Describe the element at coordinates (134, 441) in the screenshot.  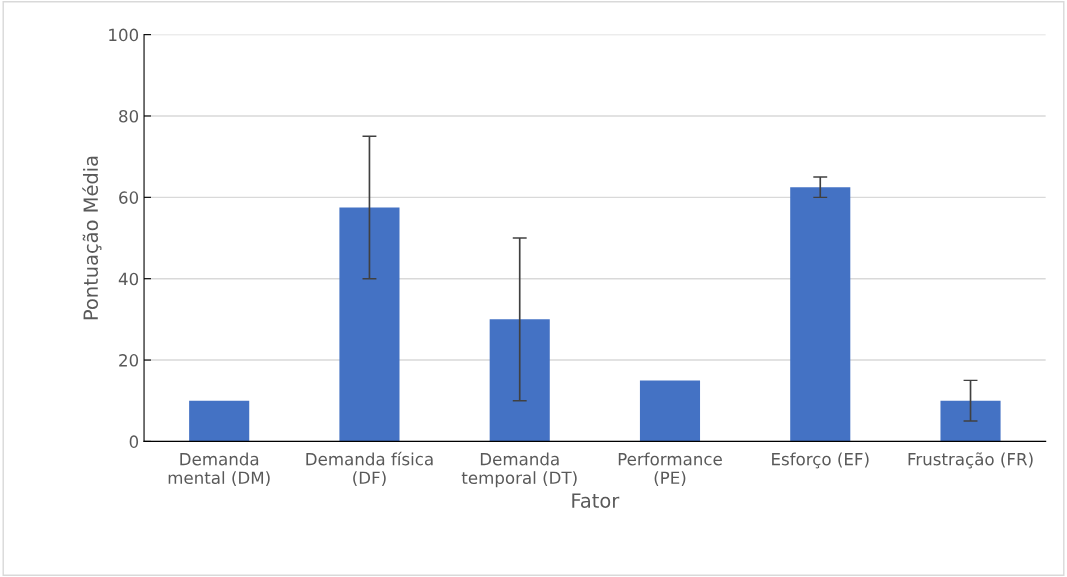
I see `y-tick-label: 0` at that location.